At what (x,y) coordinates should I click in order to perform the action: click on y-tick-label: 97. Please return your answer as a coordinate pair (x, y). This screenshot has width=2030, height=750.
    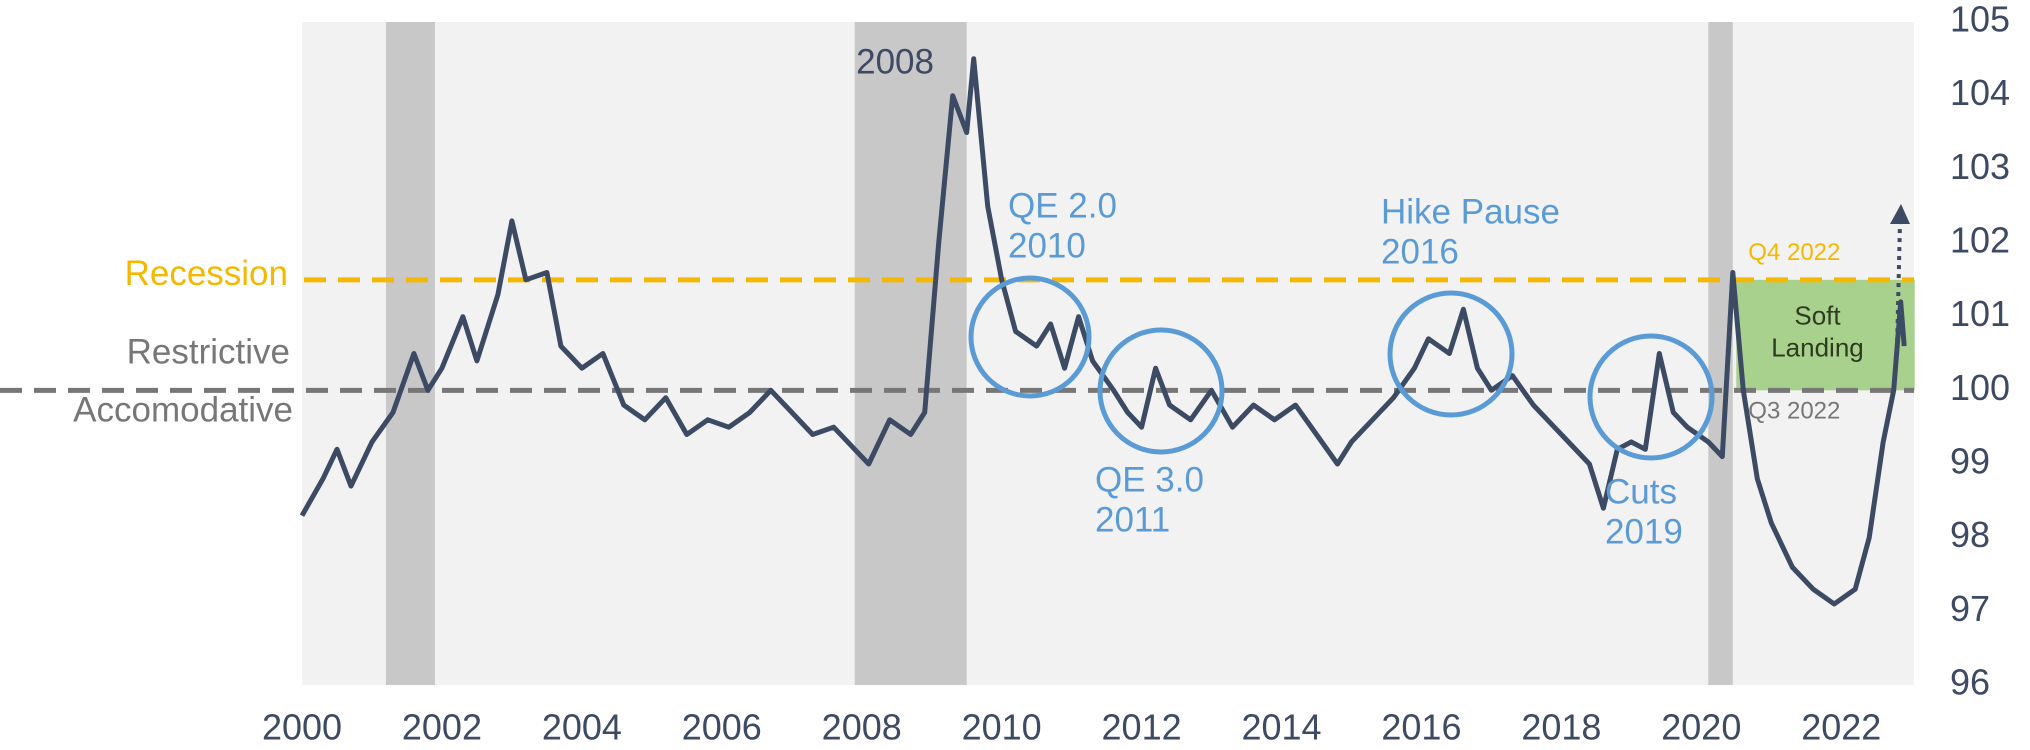
    Looking at the image, I should click on (1970, 608).